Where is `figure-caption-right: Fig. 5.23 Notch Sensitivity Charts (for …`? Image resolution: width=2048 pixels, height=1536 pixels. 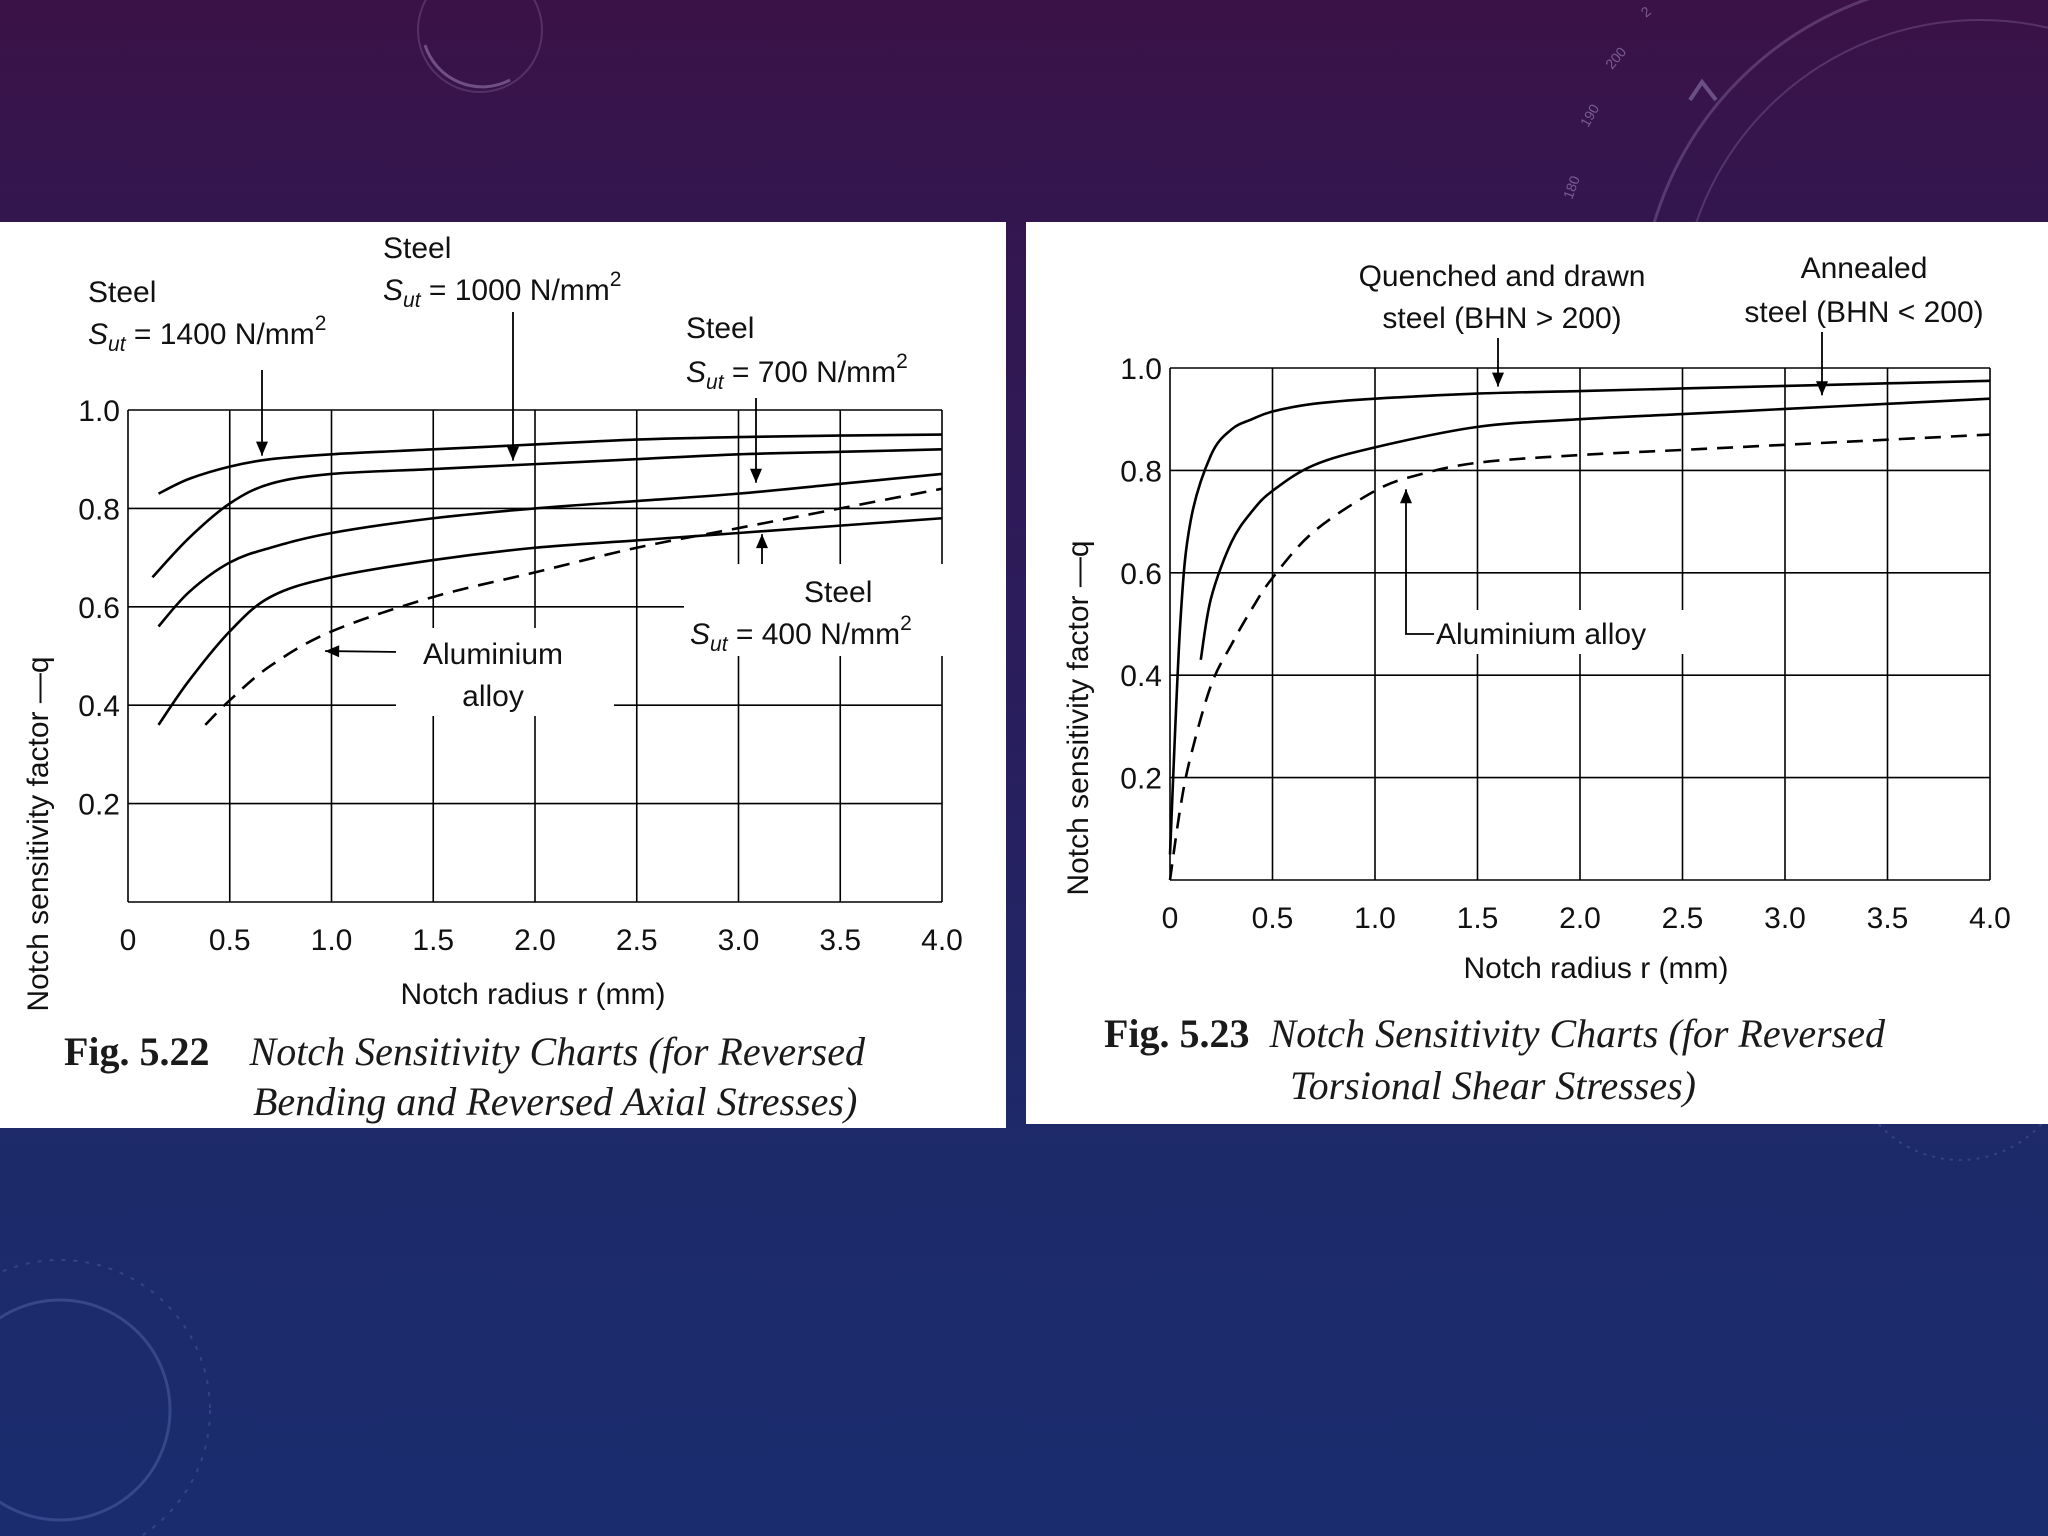 figure-caption-right: Fig. 5.23 Notch Sensitivity Charts (for … is located at coordinates (1494, 1034).